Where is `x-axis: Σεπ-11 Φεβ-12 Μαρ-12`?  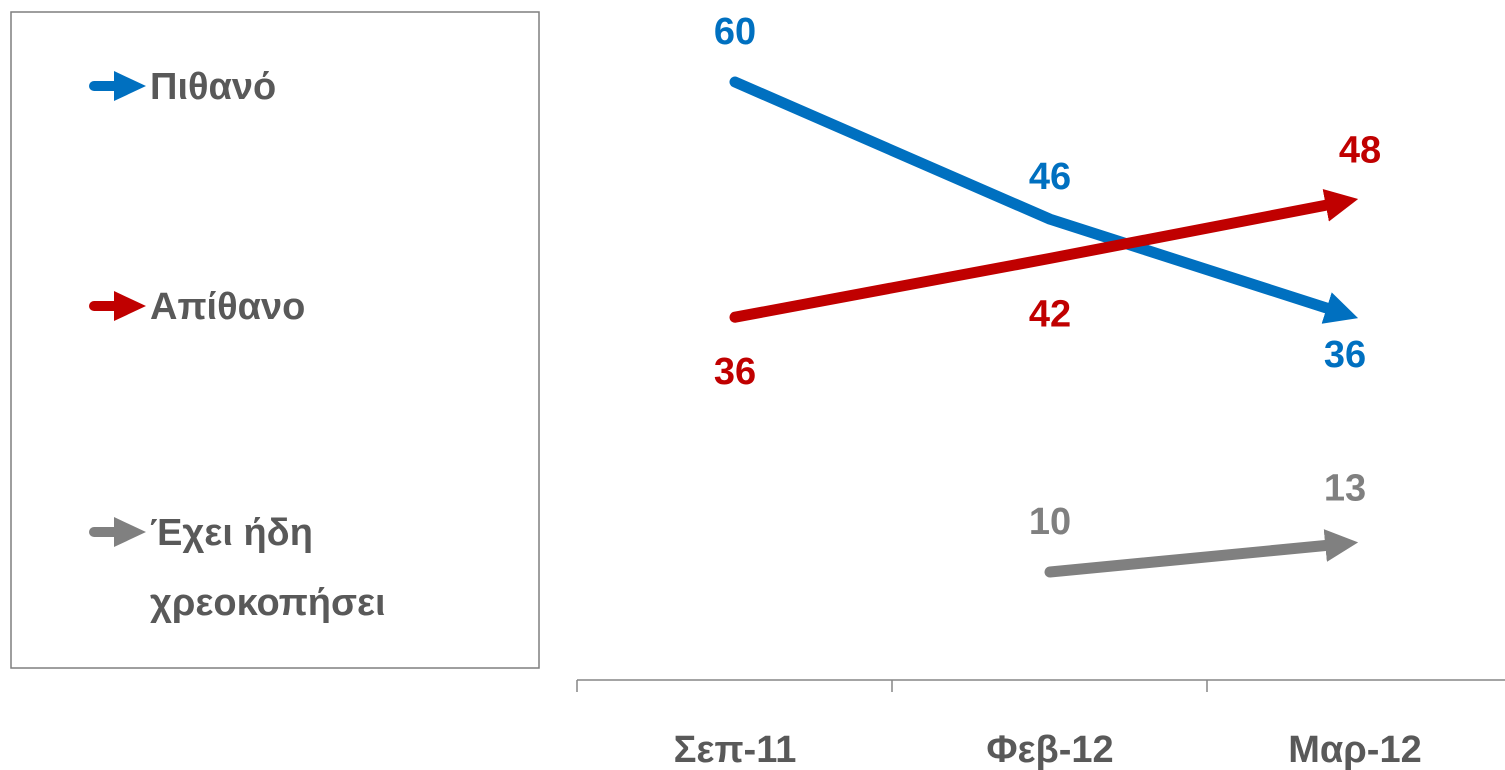
x-axis: Σεπ-11 Φεβ-12 Μαρ-12 is located at coordinates (1040, 724).